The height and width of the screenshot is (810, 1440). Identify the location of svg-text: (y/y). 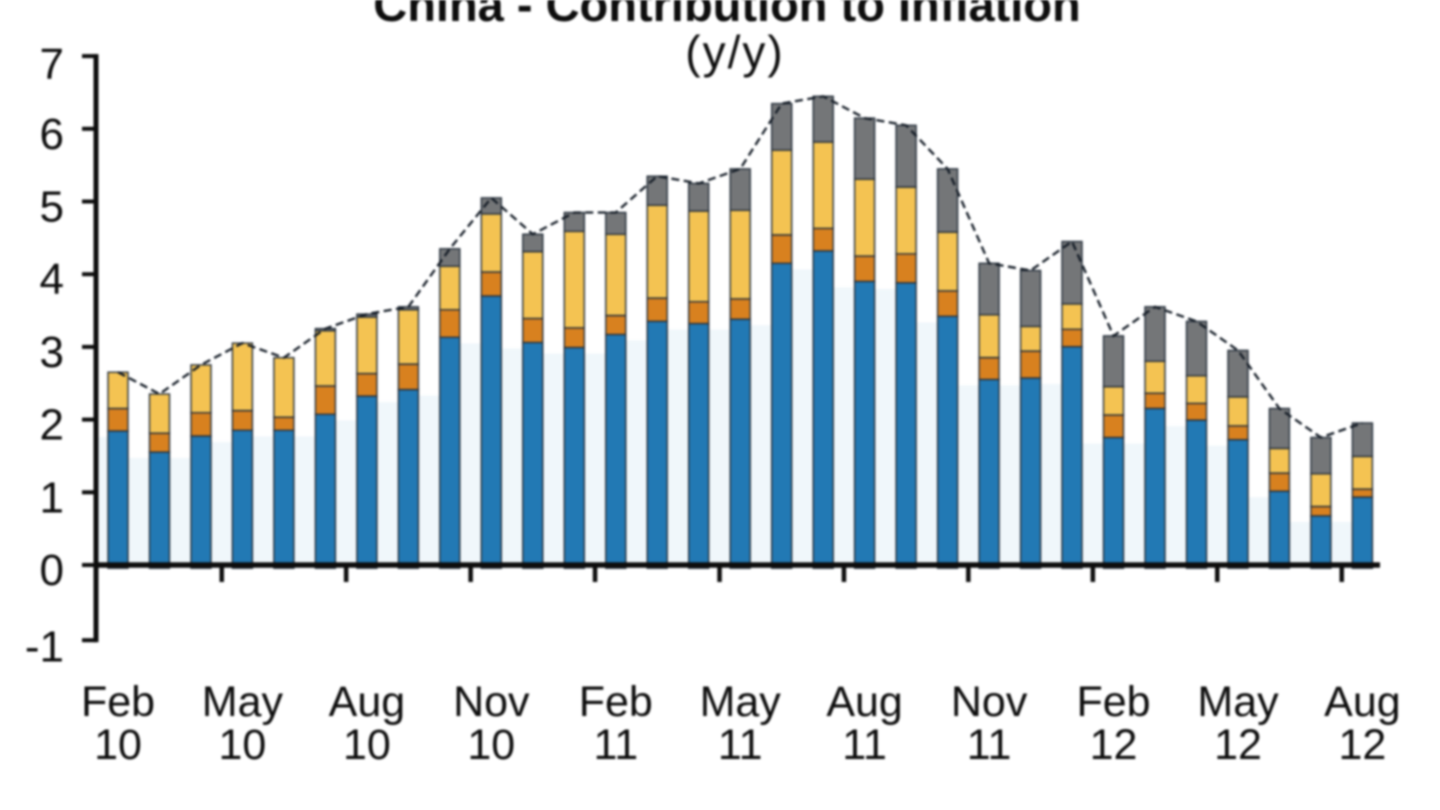
(734, 52).